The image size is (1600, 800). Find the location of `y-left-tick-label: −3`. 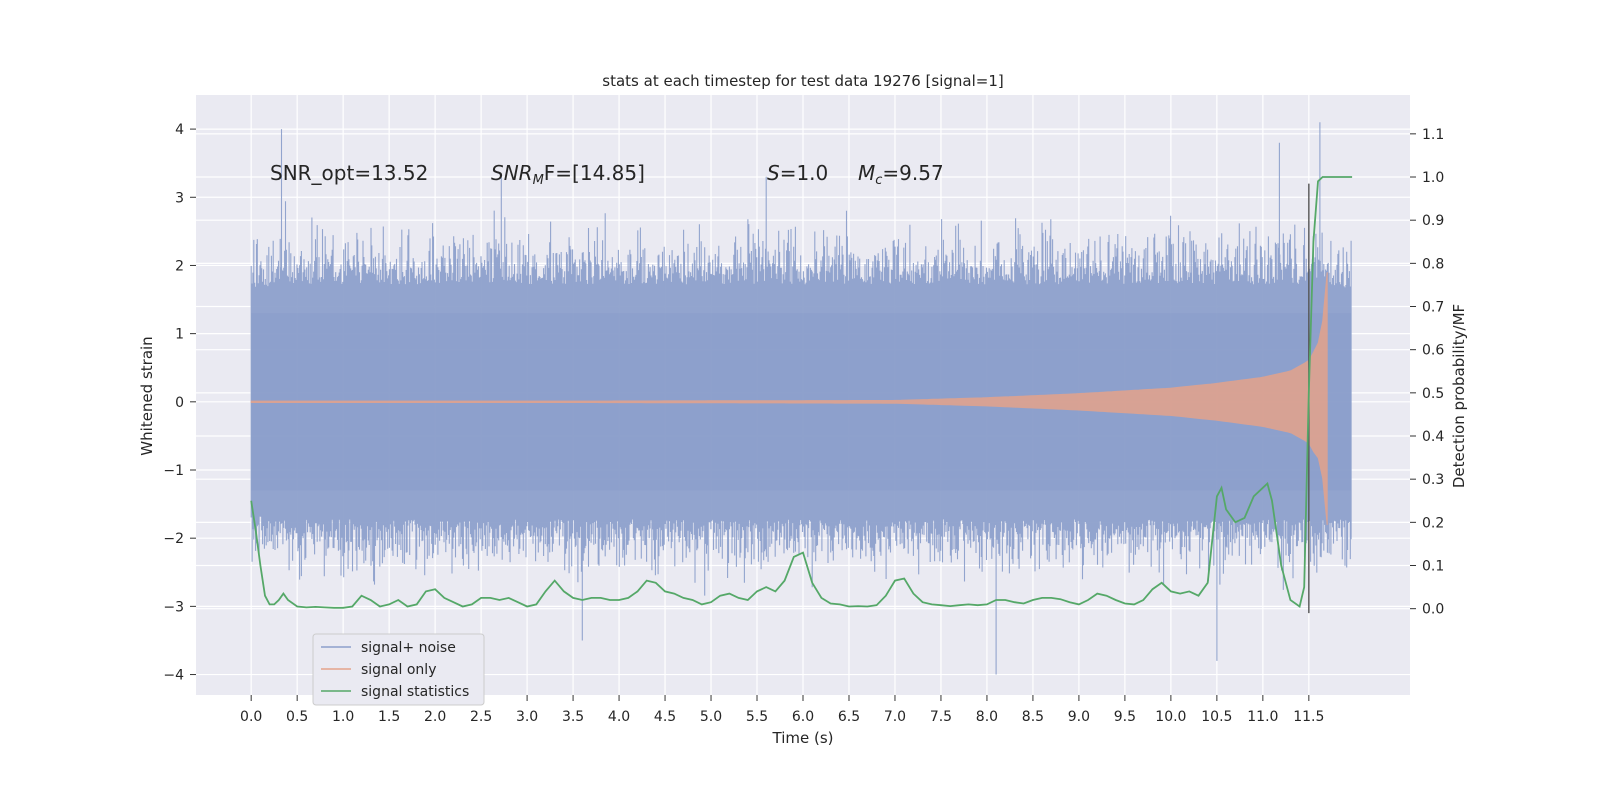

y-left-tick-label: −3 is located at coordinates (173, 607).